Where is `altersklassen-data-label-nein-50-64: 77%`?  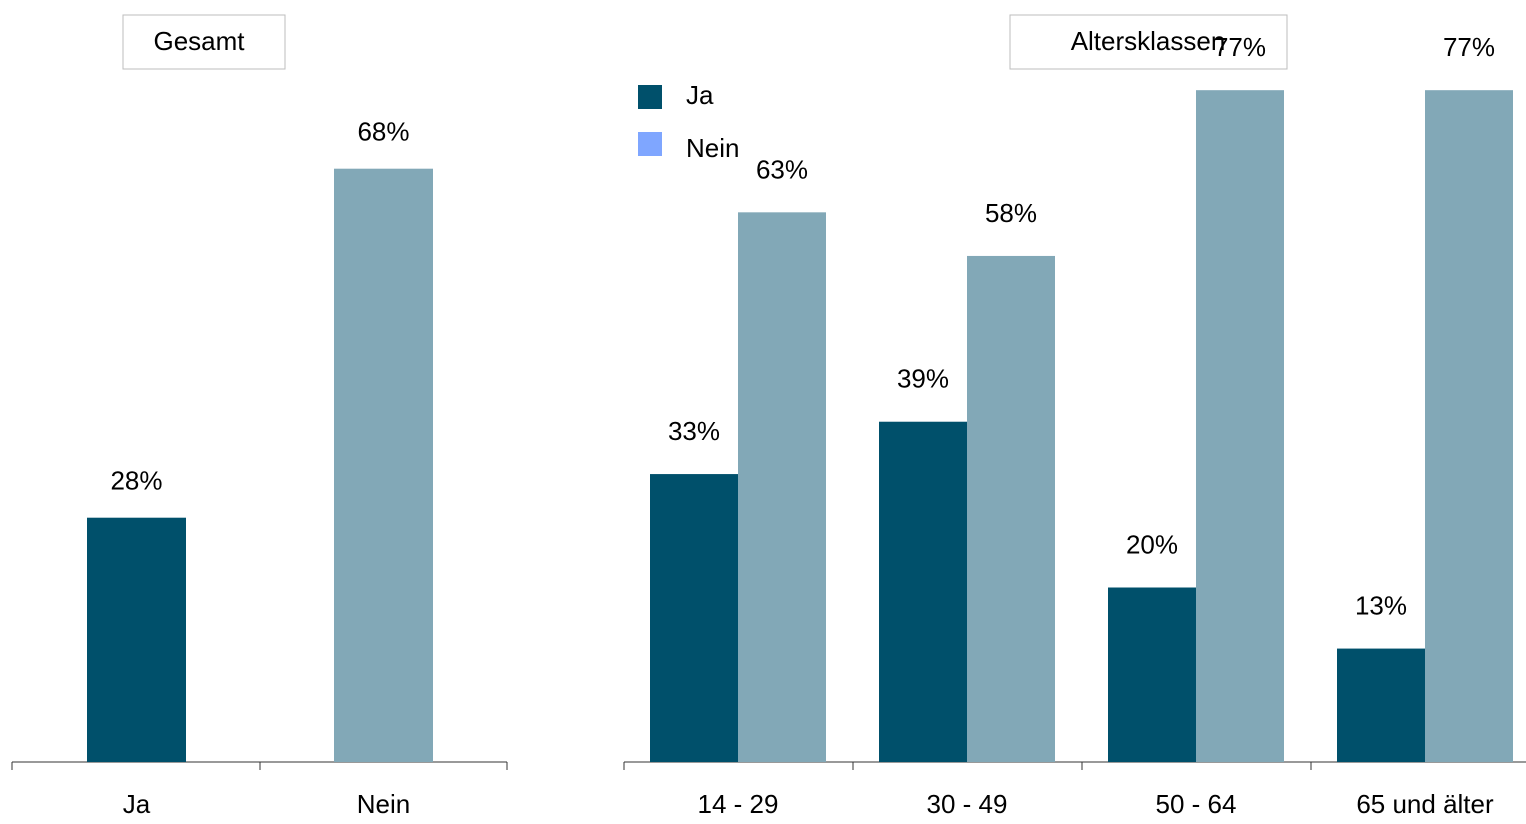 altersklassen-data-label-nein-50-64: 77% is located at coordinates (1240, 47).